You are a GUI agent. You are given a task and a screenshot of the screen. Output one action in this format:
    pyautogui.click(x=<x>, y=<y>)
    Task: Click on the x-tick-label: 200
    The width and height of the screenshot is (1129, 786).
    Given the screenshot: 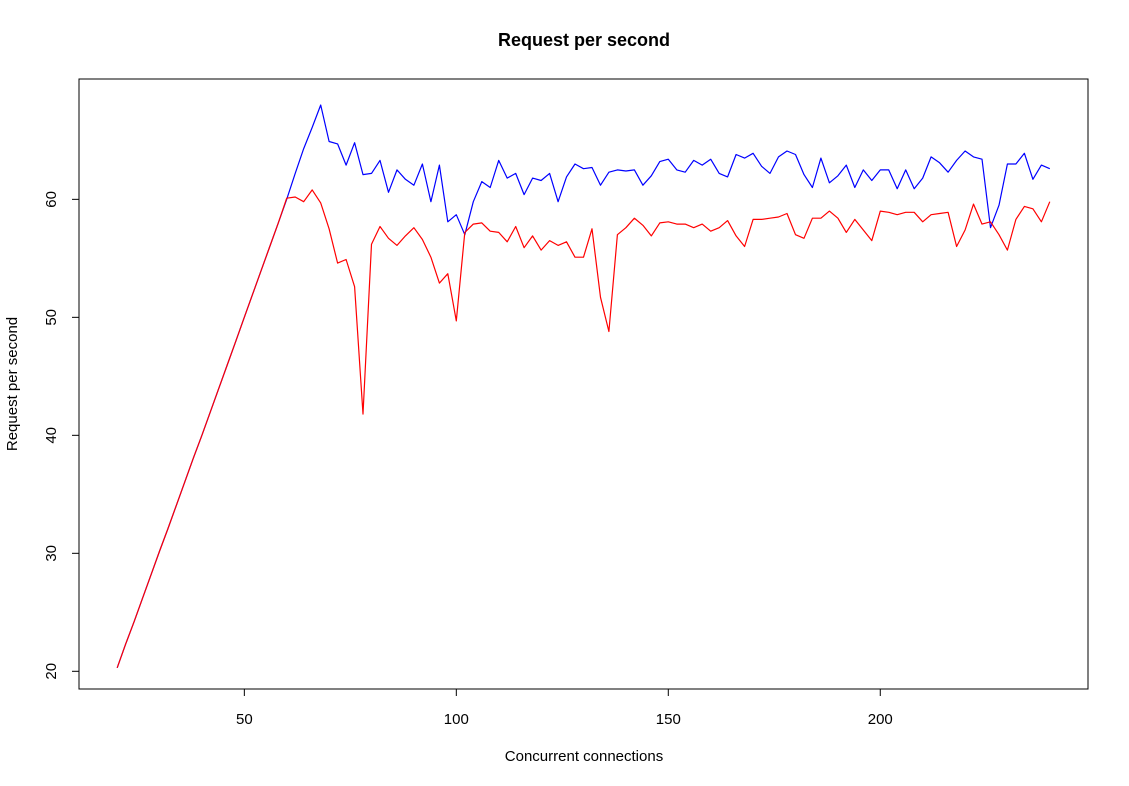 What is the action you would take?
    pyautogui.click(x=880, y=719)
    